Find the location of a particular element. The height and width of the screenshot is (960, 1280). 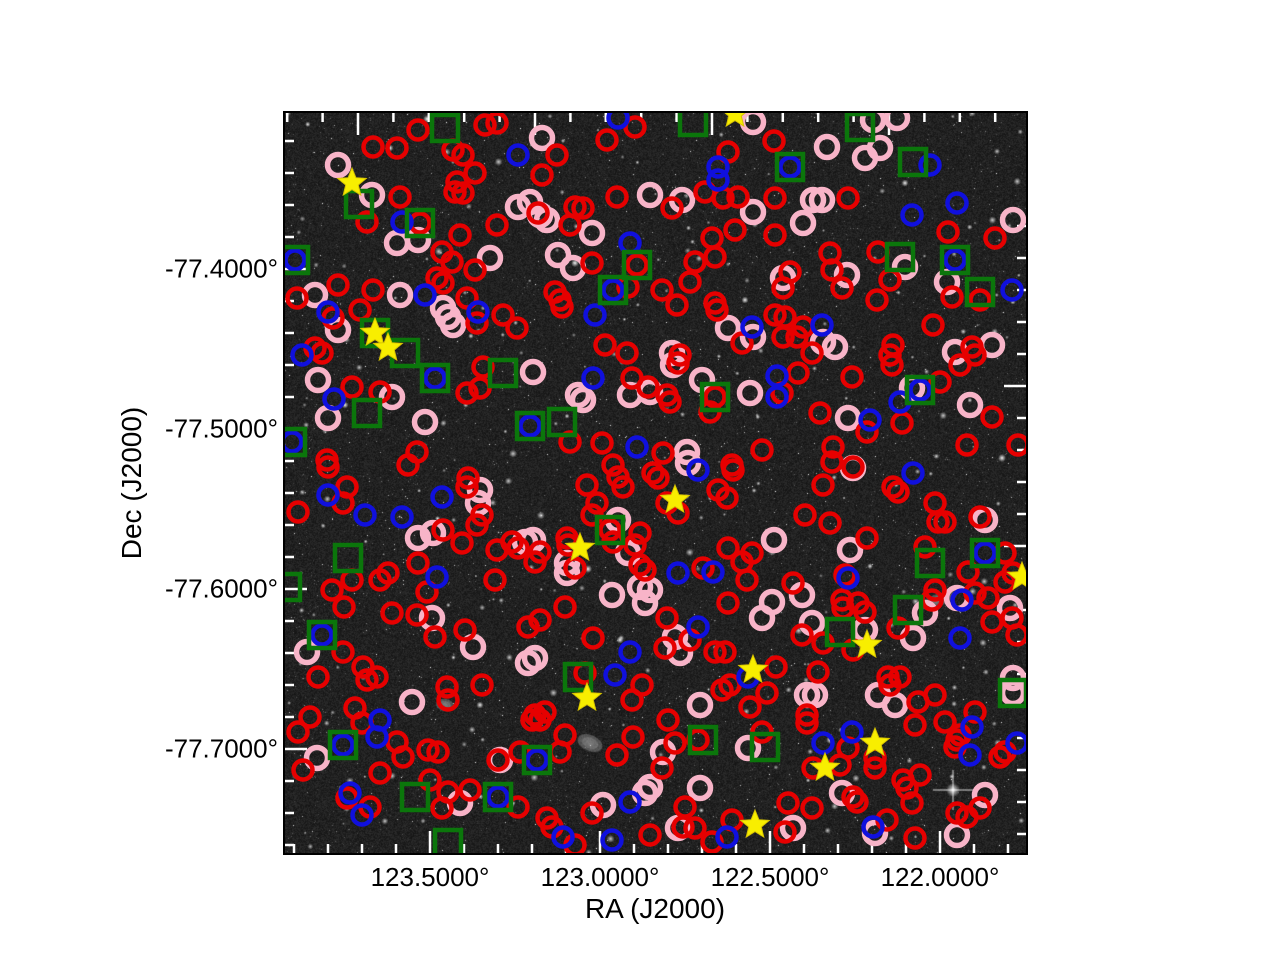

y-tick-label: -77.4000° is located at coordinates (221, 268).